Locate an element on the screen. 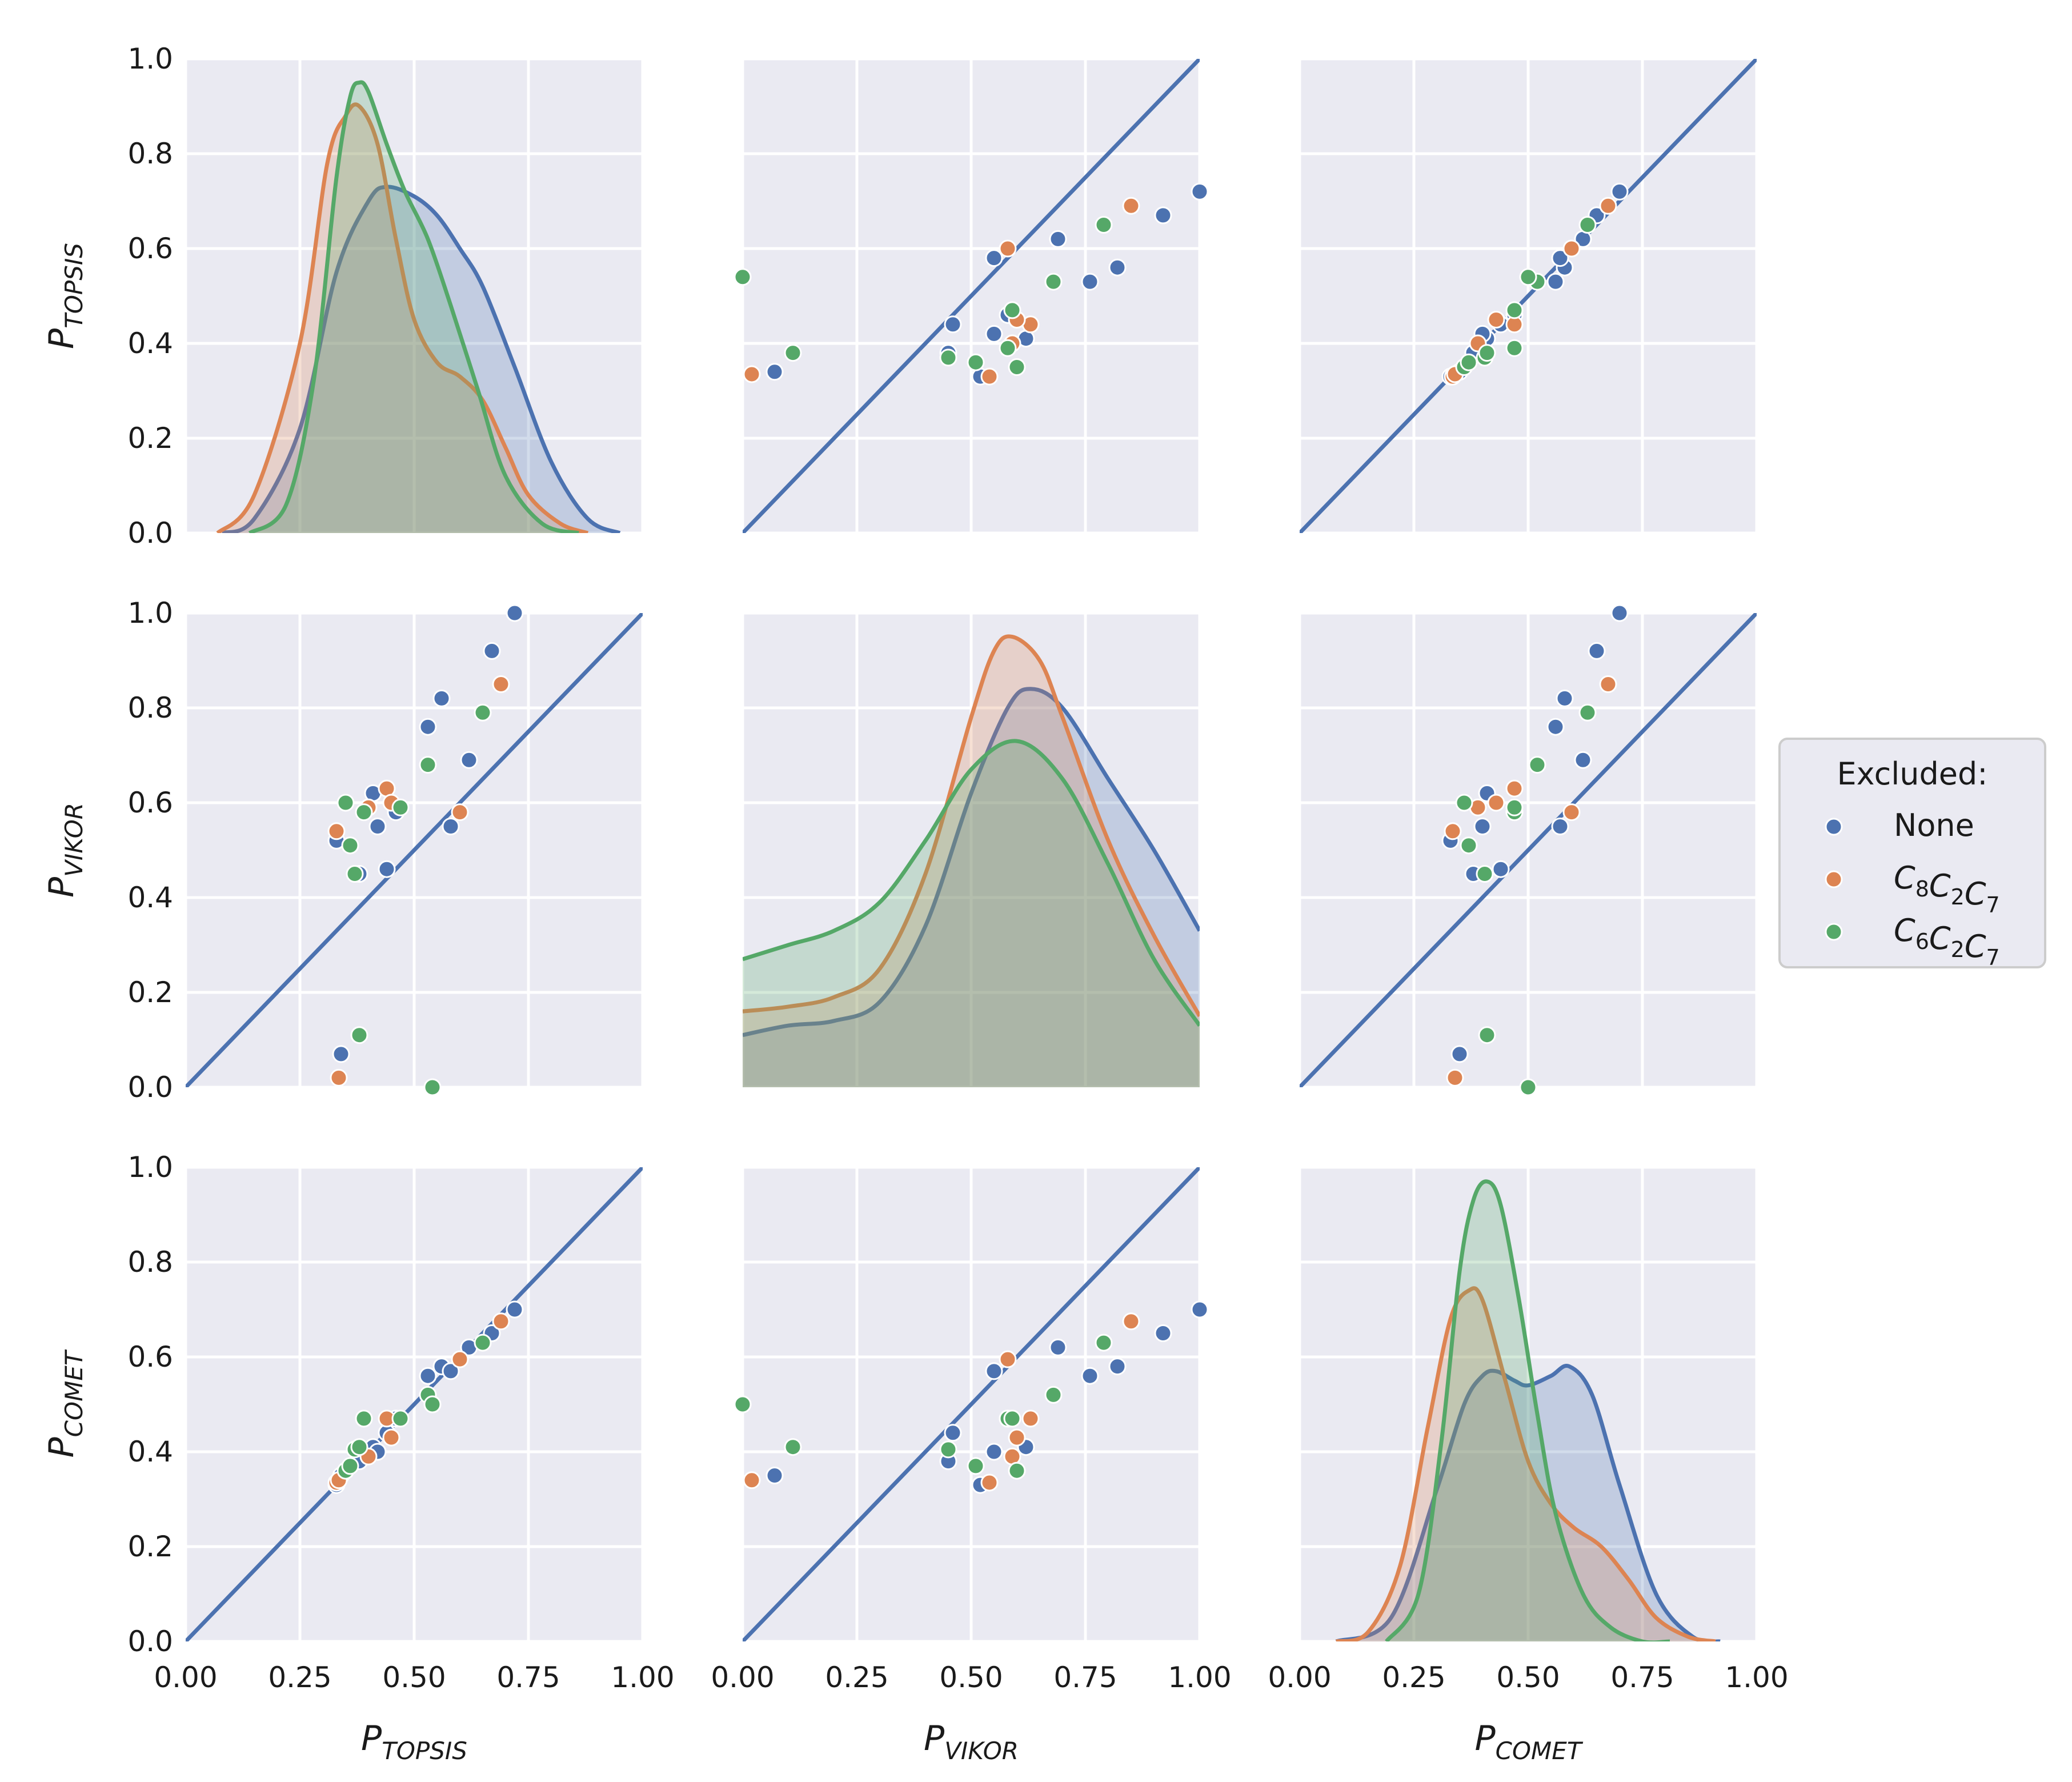 The width and height of the screenshot is (2072, 1782). panel-vikor-vs-vikor is located at coordinates (971, 850).